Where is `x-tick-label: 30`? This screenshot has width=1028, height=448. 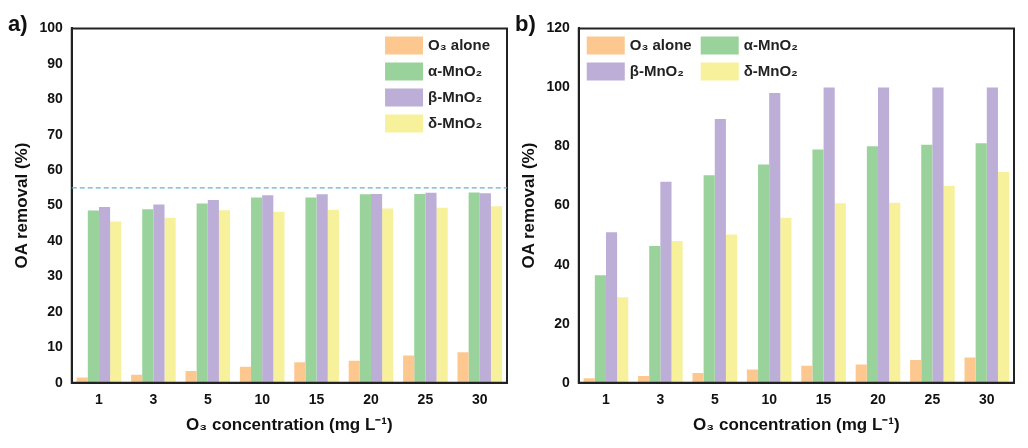
x-tick-label: 30 is located at coordinates (480, 399).